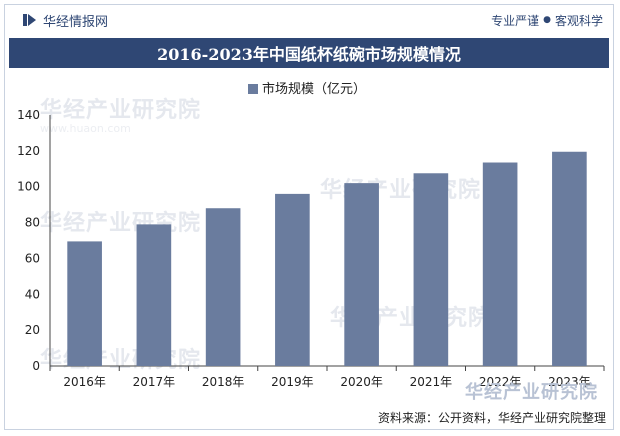  What do you see at coordinates (84, 382) in the screenshot?
I see `x-tick-label: 2016年` at bounding box center [84, 382].